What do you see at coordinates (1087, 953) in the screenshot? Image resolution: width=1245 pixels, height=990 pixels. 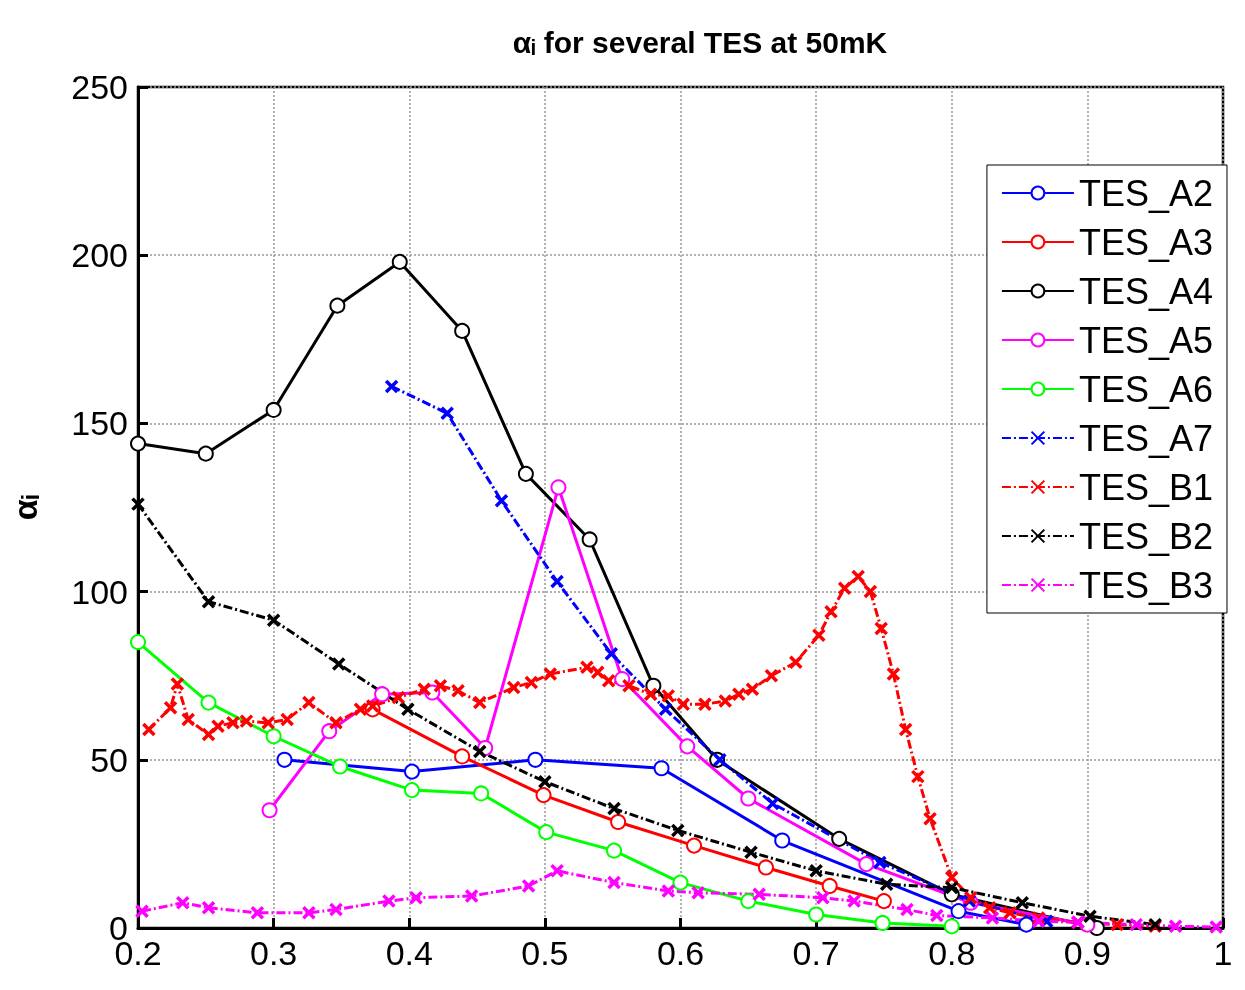 I see `x-tick-label: 0.9` at bounding box center [1087, 953].